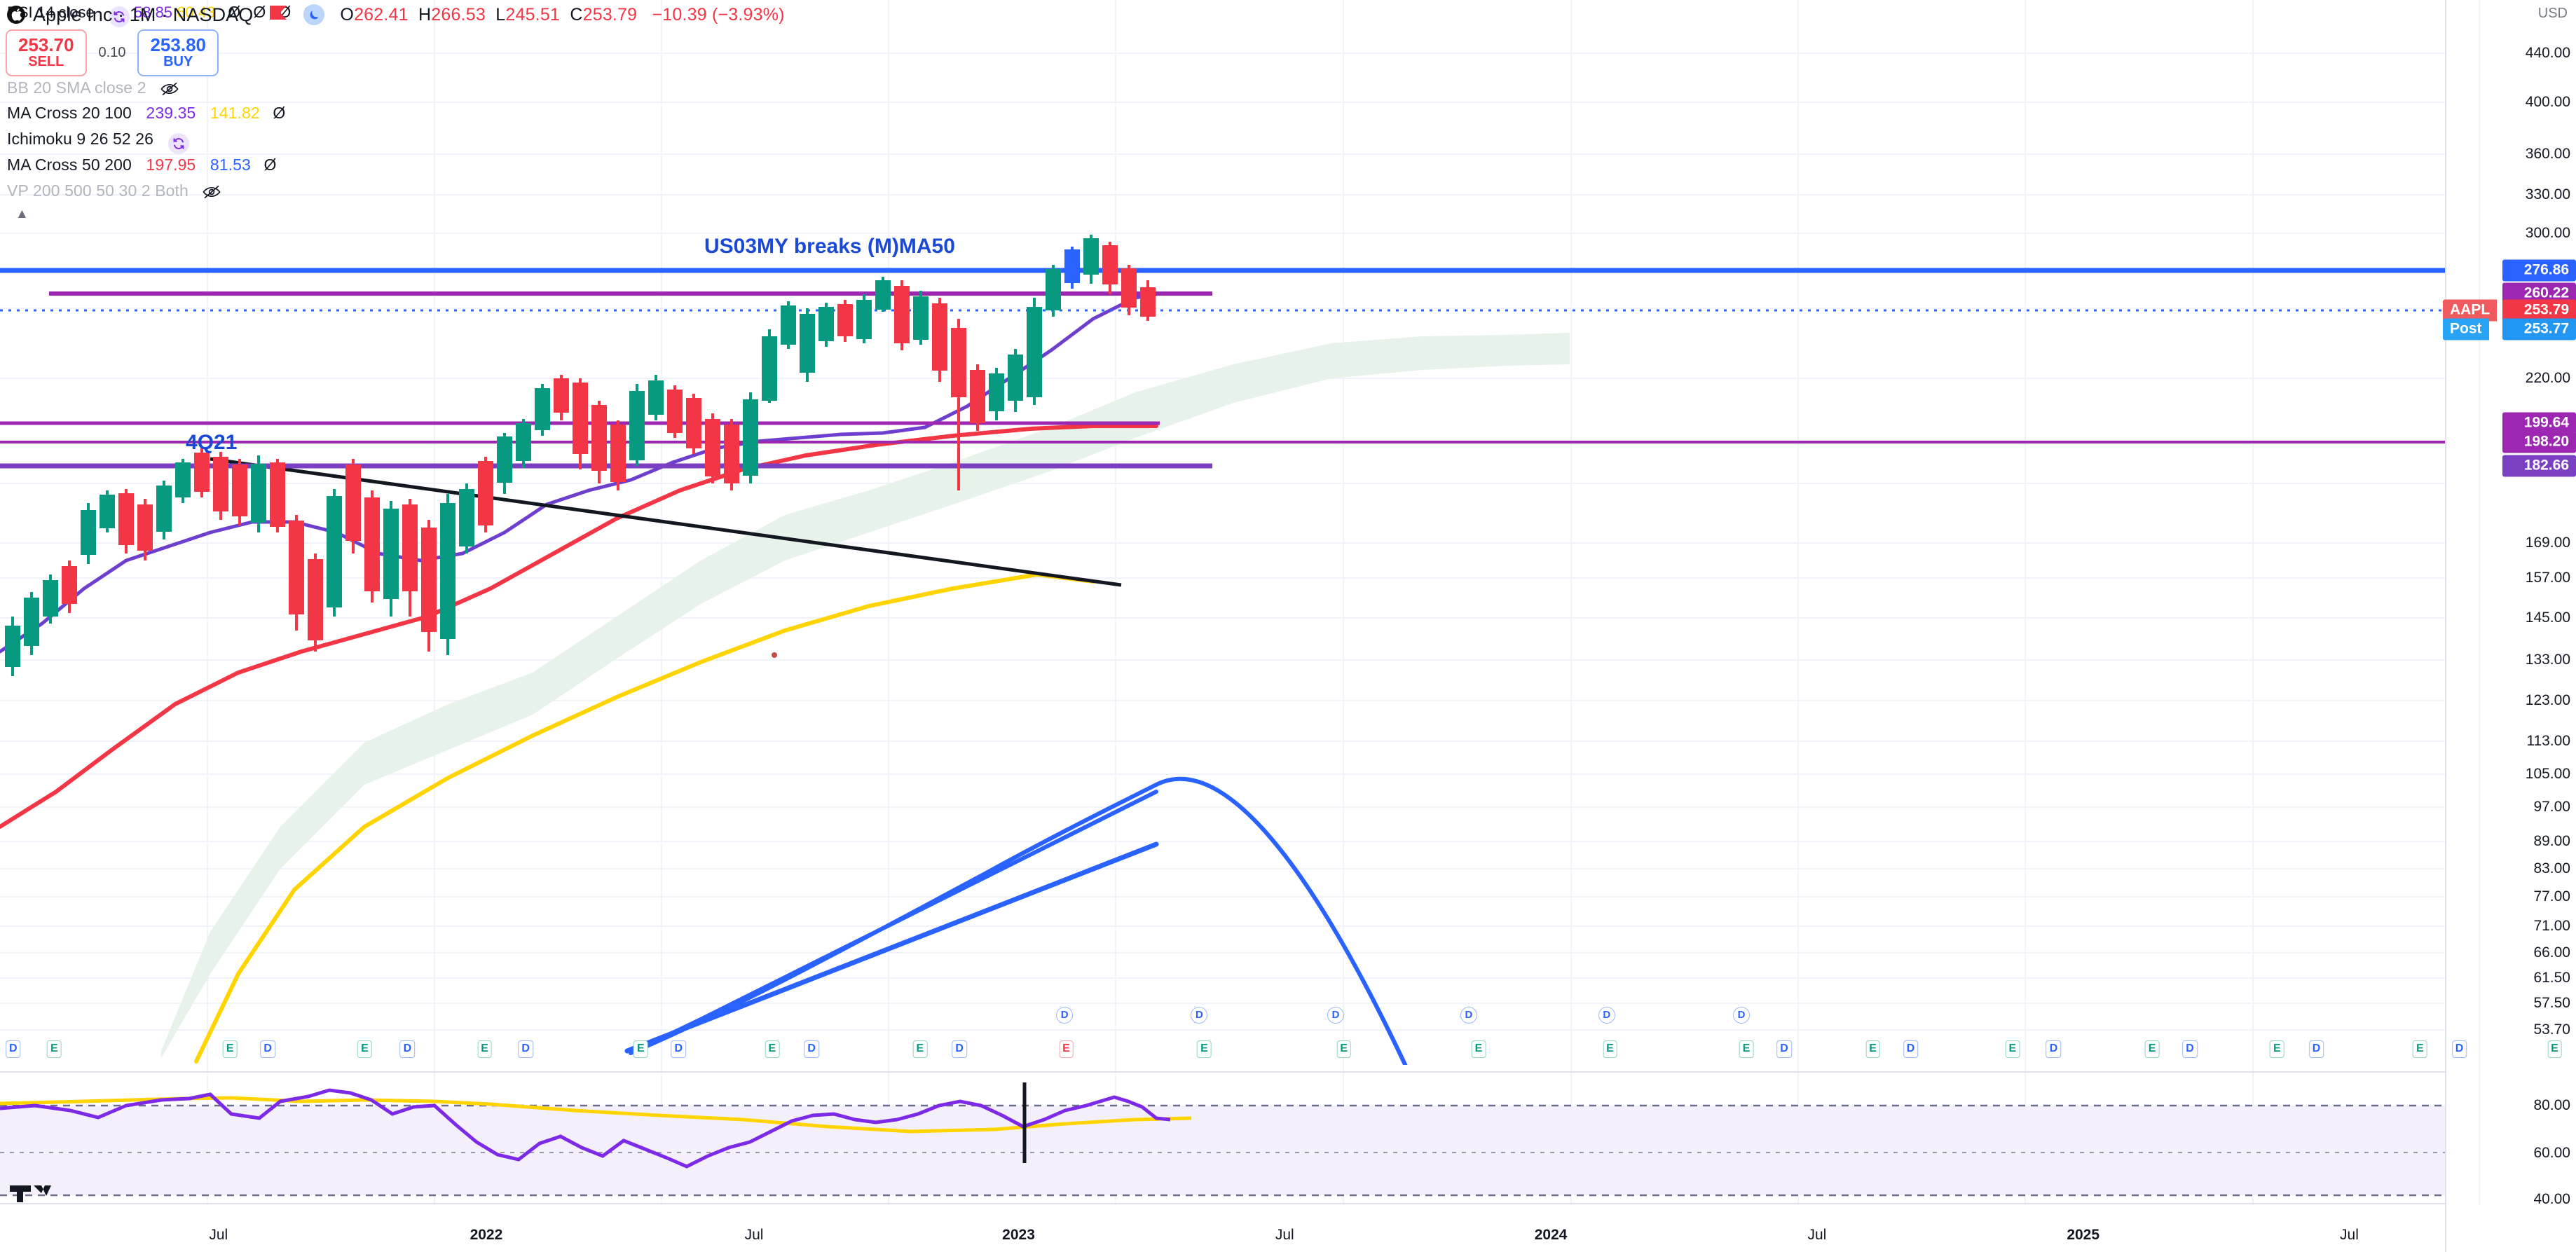  What do you see at coordinates (775, 655) in the screenshot?
I see `chart-dot-marker` at bounding box center [775, 655].